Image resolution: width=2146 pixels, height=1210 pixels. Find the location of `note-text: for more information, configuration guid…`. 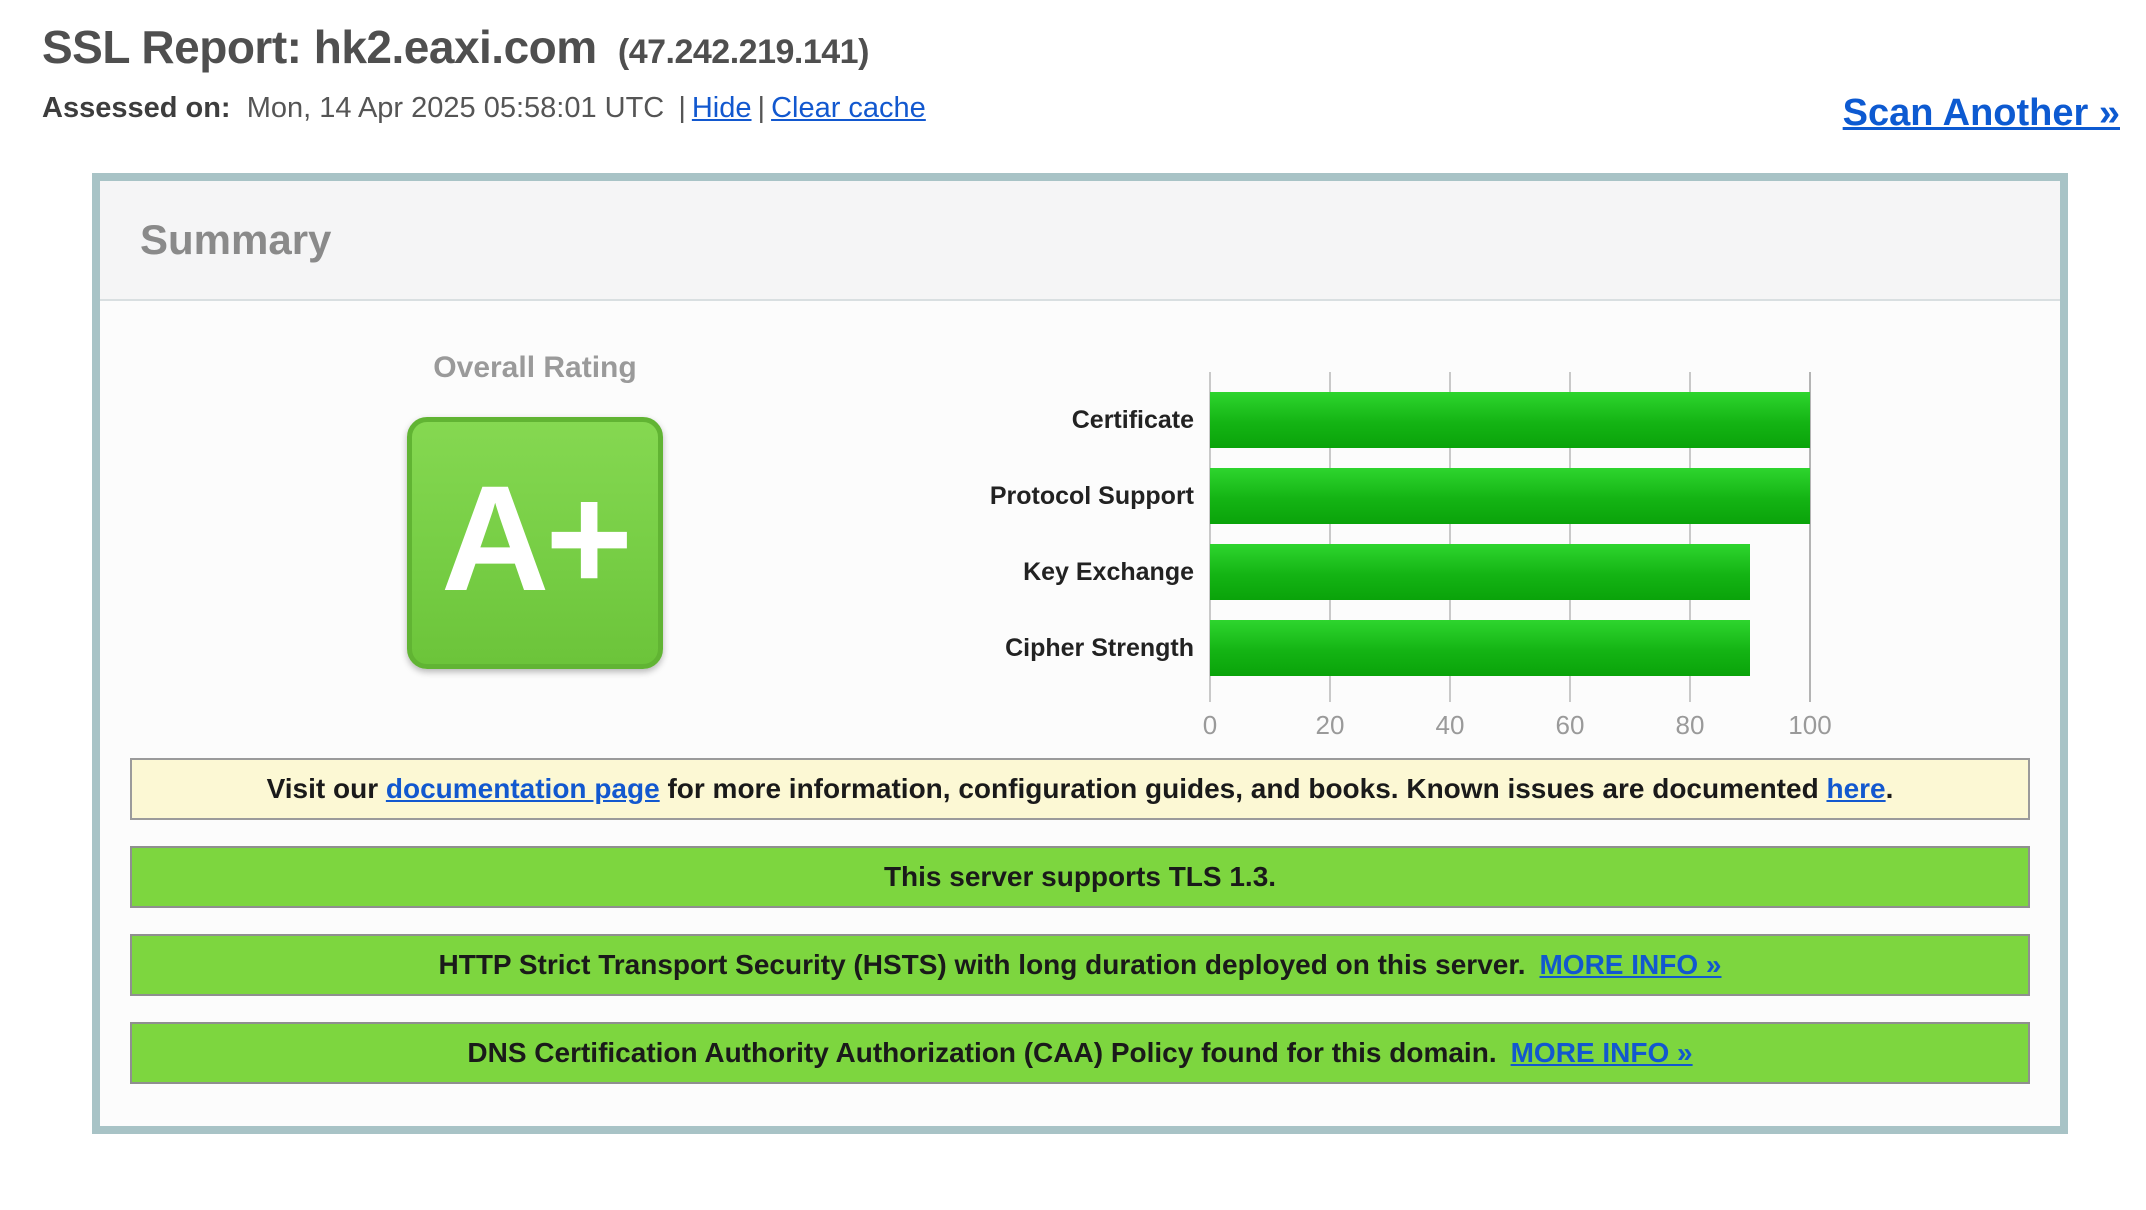

note-text: for more information, configuration guid… is located at coordinates (1243, 788).